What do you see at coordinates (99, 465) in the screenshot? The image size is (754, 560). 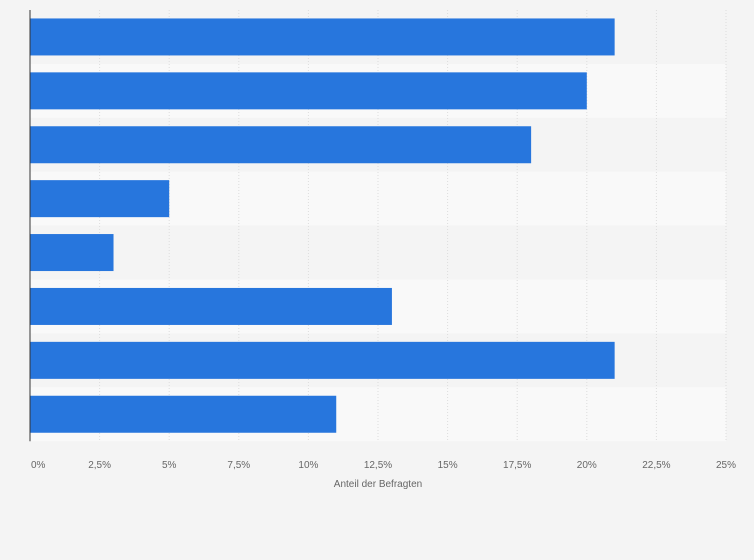 I see `x-tick-label: 2,5%` at bounding box center [99, 465].